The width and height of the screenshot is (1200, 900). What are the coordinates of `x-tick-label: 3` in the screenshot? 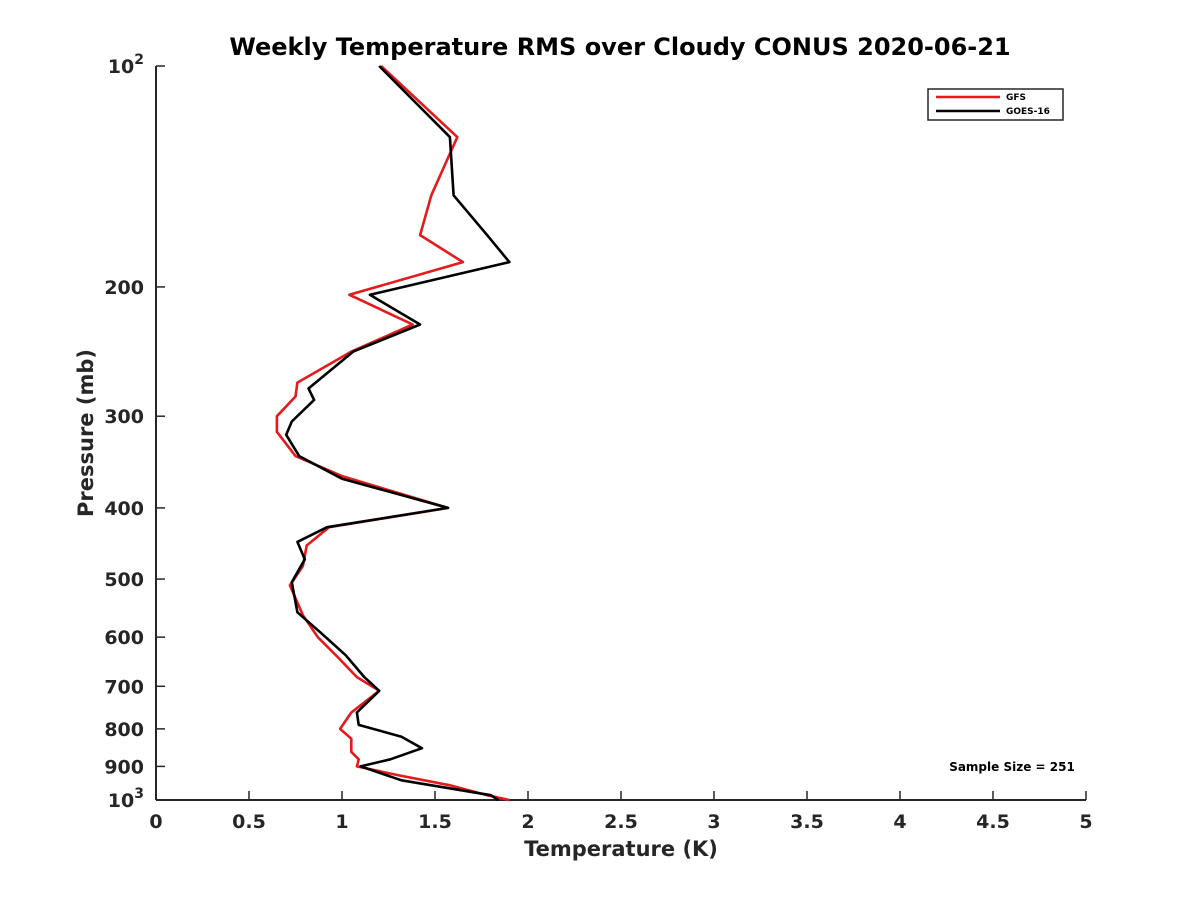 It's located at (713, 822).